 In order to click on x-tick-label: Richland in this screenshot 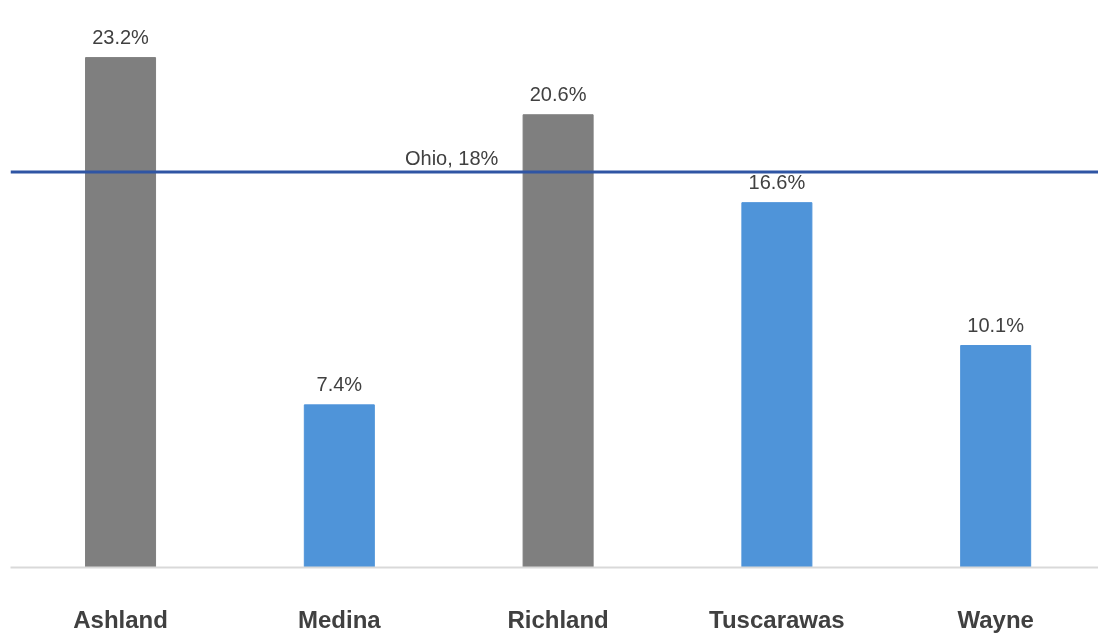, I will do `click(558, 619)`.